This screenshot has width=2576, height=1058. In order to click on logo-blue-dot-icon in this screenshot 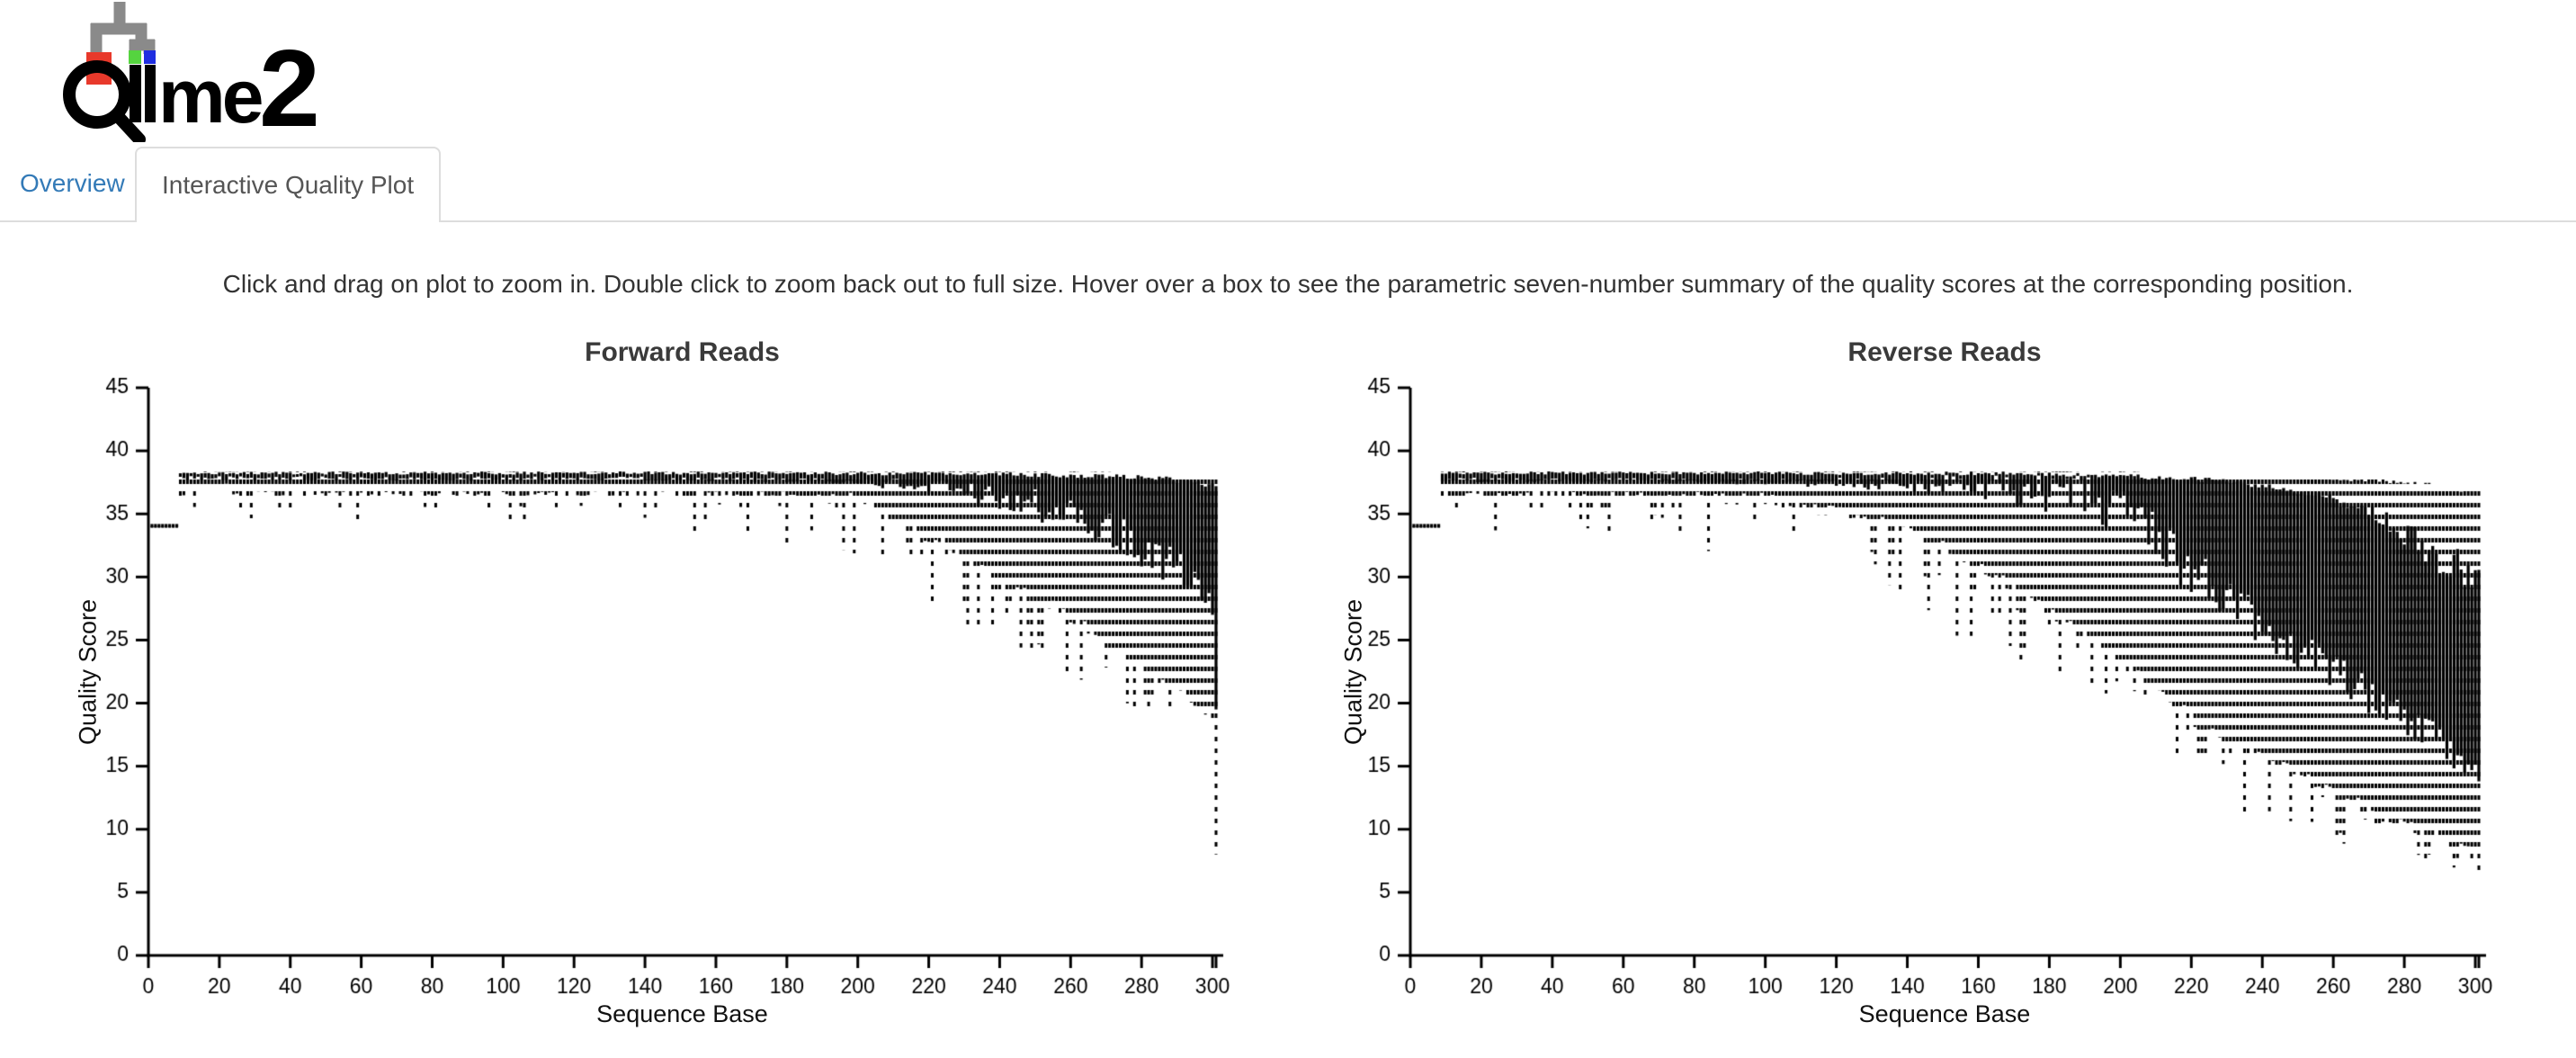, I will do `click(150, 57)`.